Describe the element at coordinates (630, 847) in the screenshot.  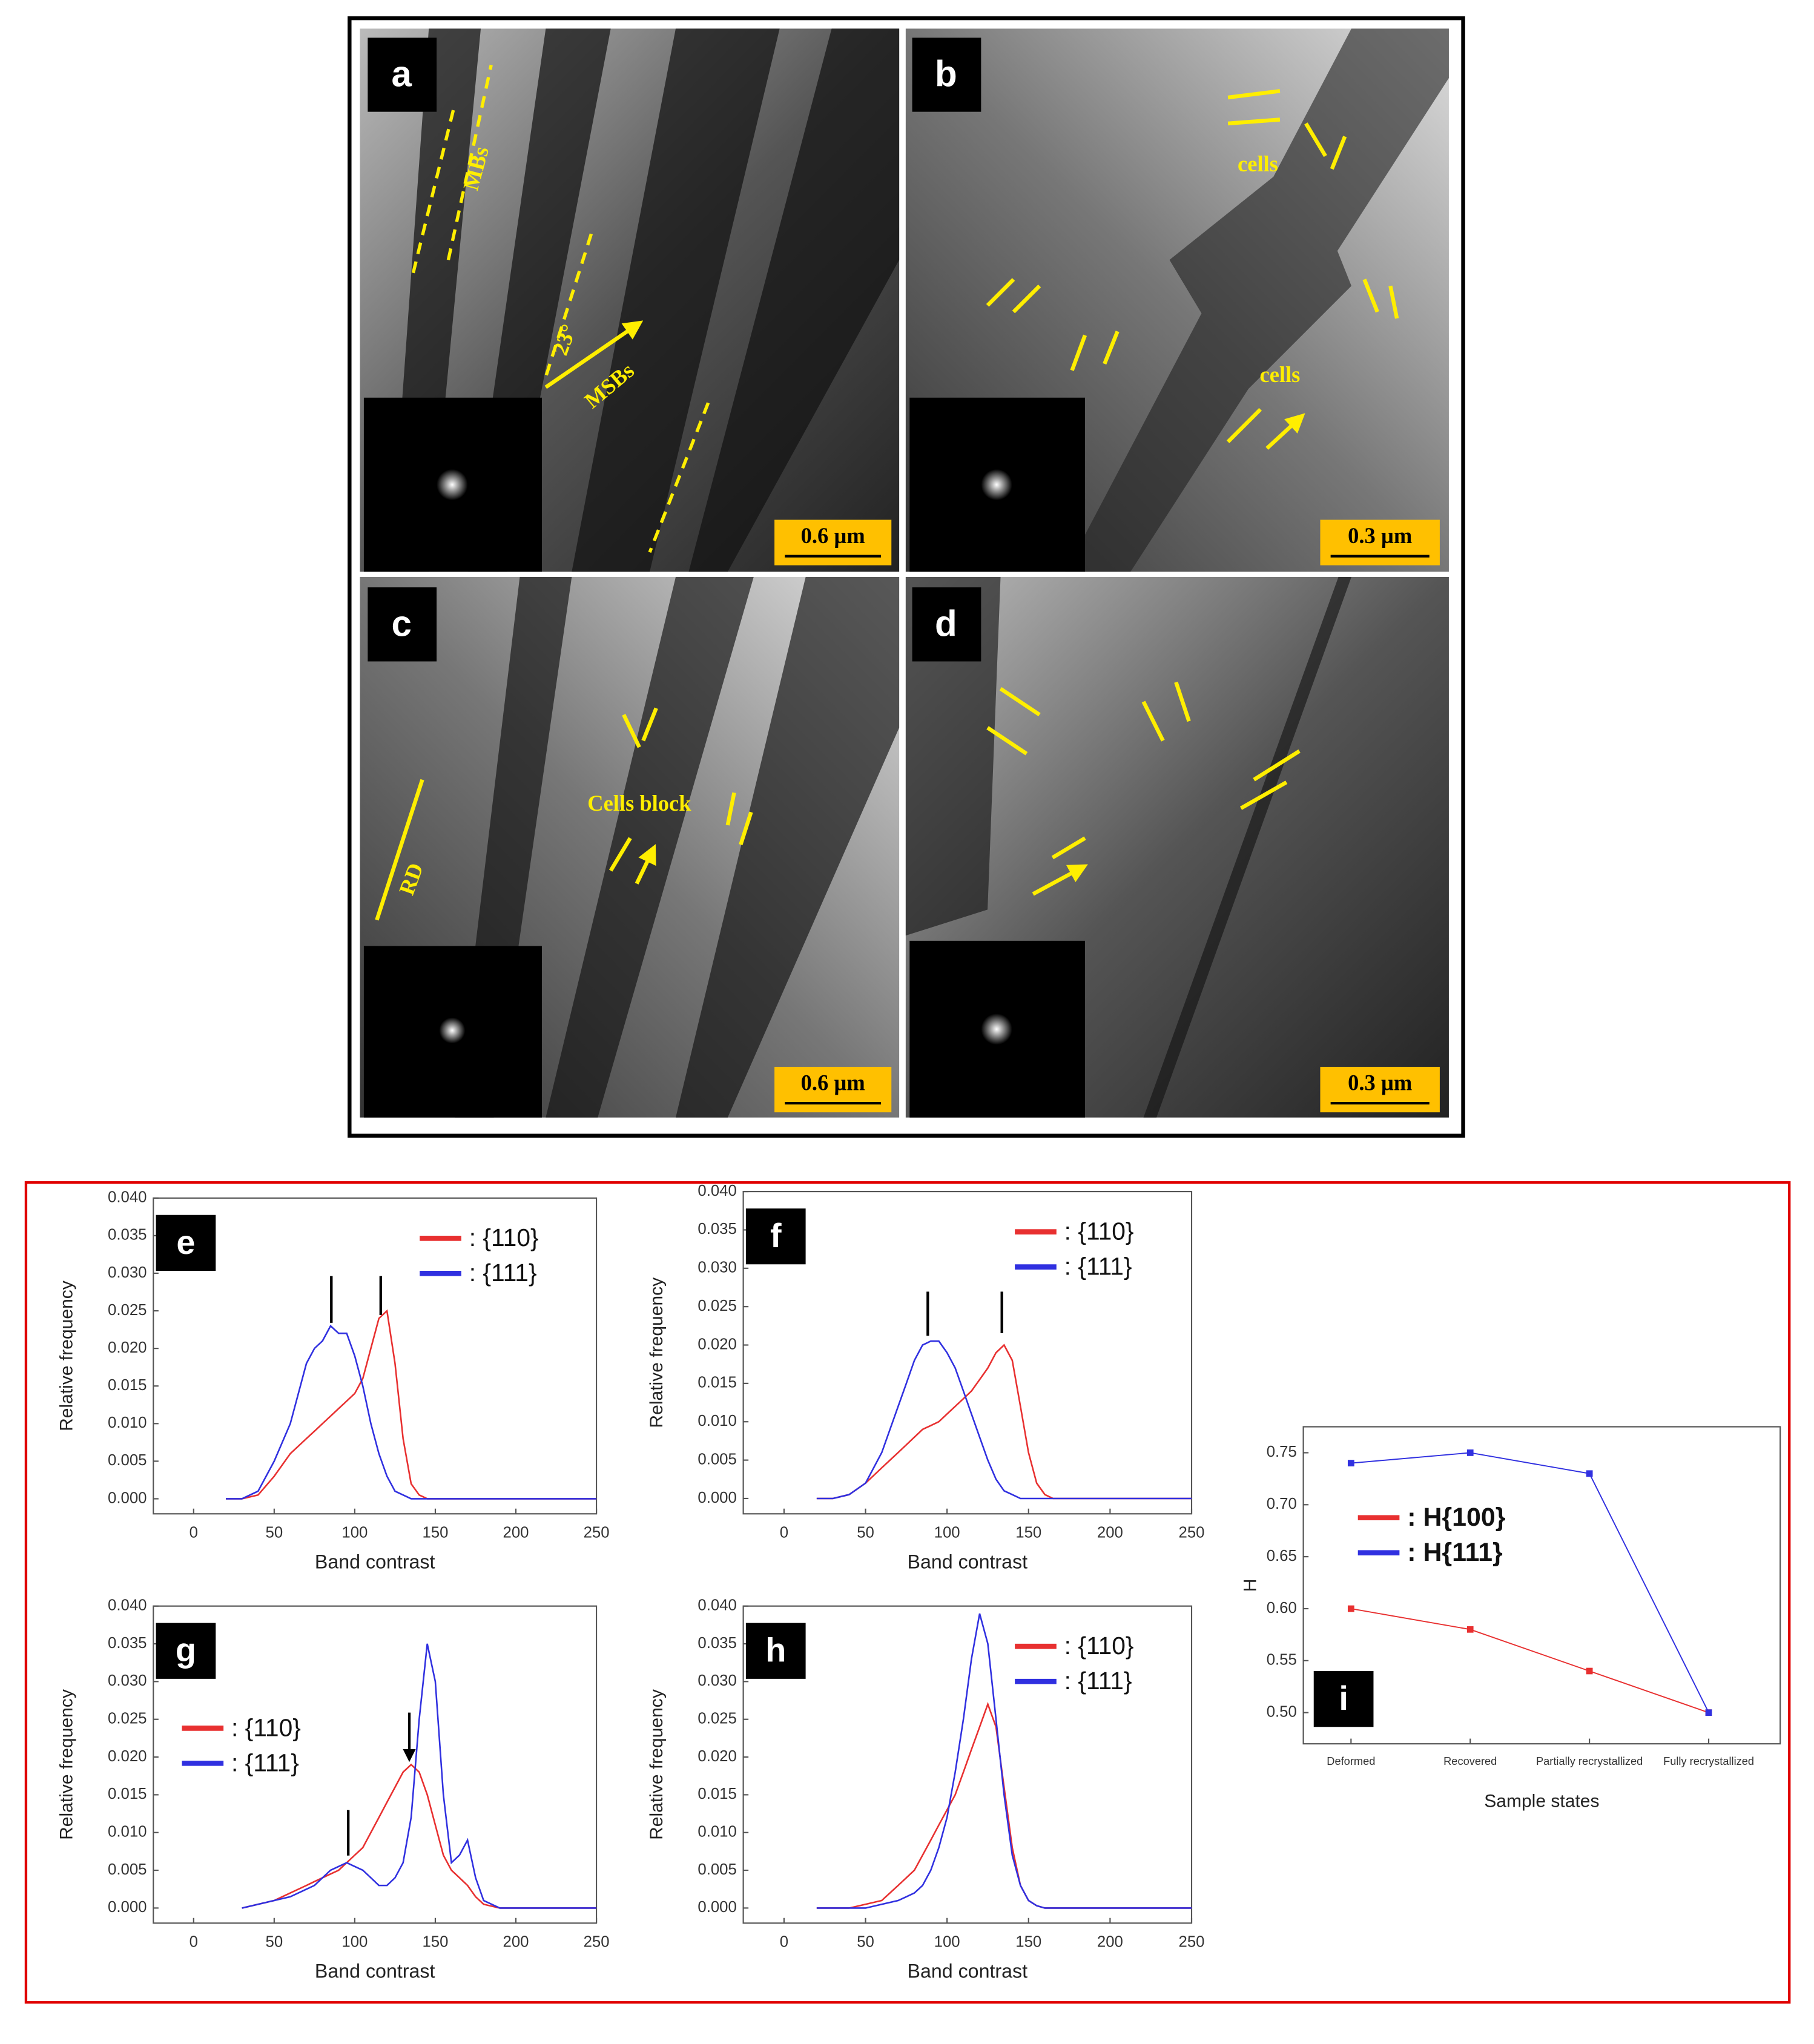
I see `micrograph-c: c Cells block RD 0.6 µm` at that location.